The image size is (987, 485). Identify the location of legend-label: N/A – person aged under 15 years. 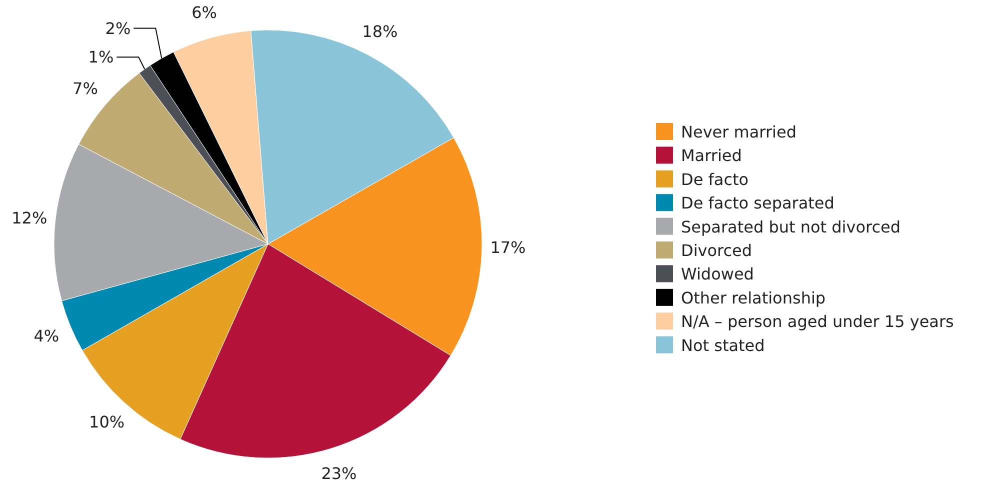
(817, 322).